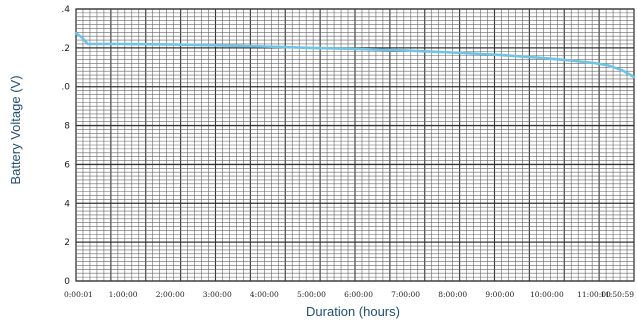 This screenshot has width=637, height=322. What do you see at coordinates (67, 282) in the screenshot?
I see `y-tick-label: 0` at bounding box center [67, 282].